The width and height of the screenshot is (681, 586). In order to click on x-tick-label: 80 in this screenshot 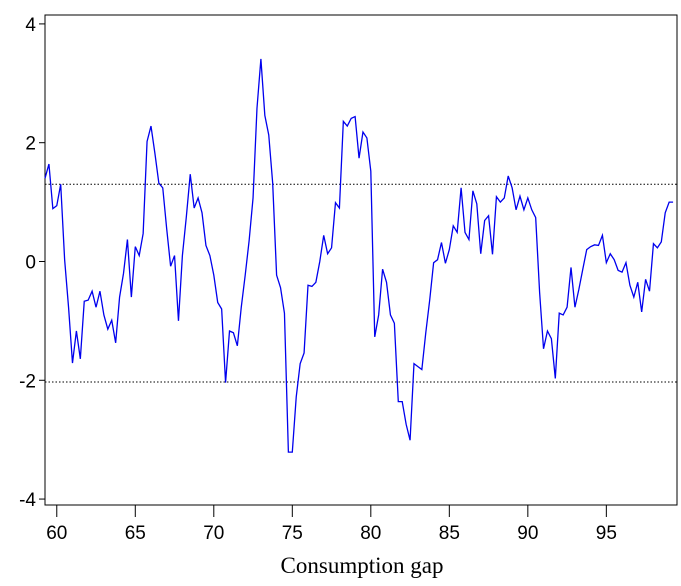, I will do `click(370, 533)`.